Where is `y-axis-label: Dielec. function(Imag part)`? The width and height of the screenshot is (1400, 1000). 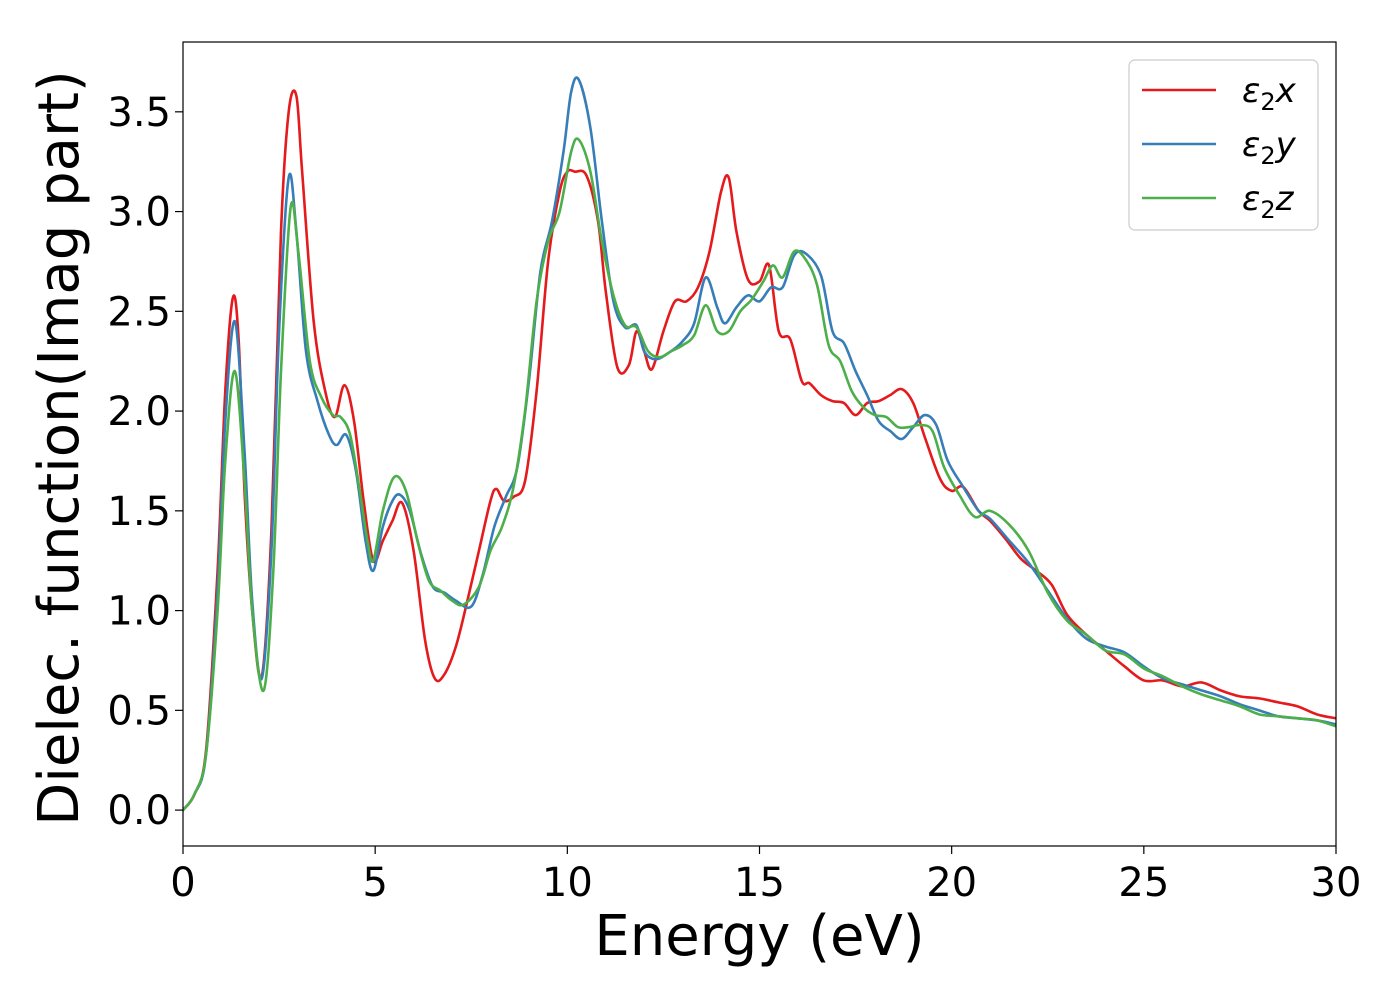
y-axis-label: Dielec. function(Imag part) is located at coordinates (59, 448).